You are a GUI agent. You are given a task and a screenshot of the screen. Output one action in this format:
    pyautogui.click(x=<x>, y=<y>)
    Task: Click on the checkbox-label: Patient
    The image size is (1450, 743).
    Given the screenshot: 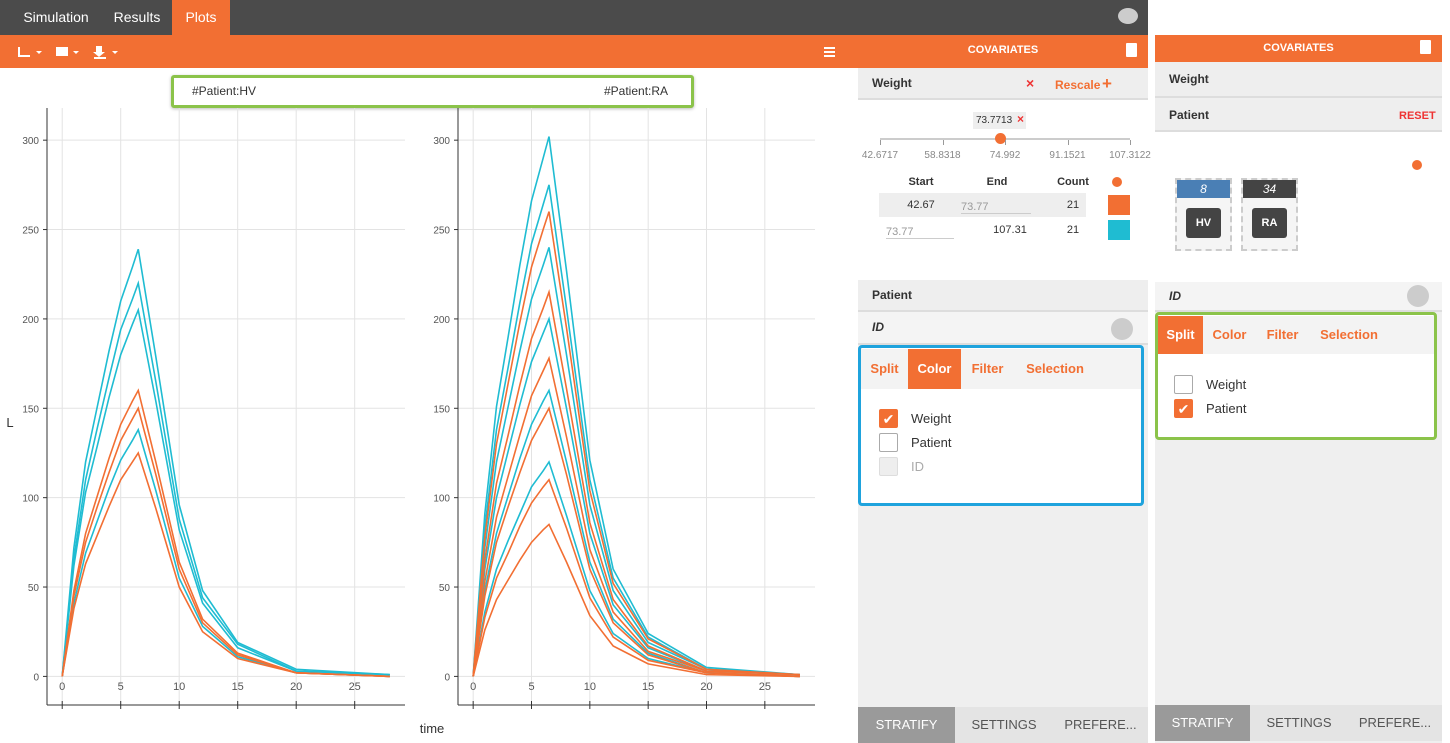 What is the action you would take?
    pyautogui.click(x=1226, y=408)
    